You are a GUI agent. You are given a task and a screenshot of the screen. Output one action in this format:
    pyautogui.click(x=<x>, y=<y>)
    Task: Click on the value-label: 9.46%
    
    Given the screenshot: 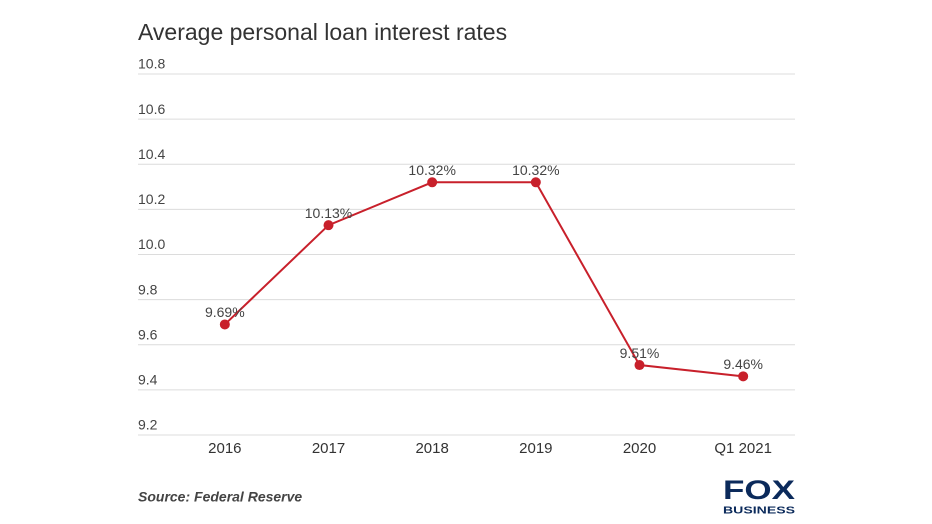 What is the action you would take?
    pyautogui.click(x=743, y=364)
    